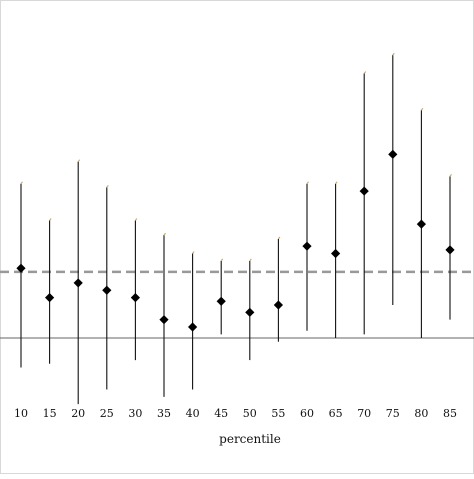 The height and width of the screenshot is (479, 474). I want to click on x-axis-label: percentile, so click(250, 439).